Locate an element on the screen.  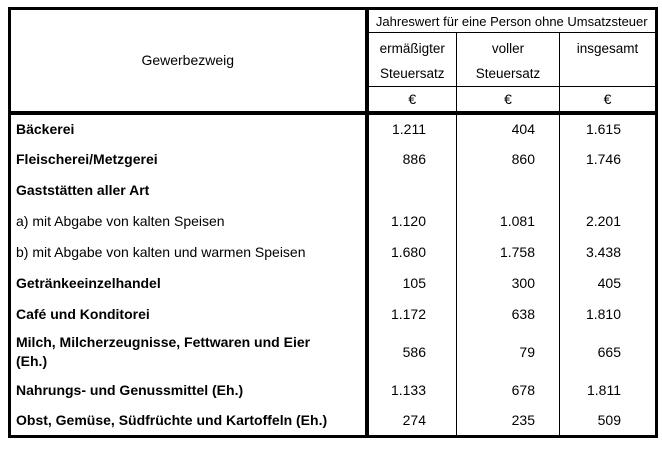
row-label: a) mit Abgabe von kalten Speisen is located at coordinates (189, 221).